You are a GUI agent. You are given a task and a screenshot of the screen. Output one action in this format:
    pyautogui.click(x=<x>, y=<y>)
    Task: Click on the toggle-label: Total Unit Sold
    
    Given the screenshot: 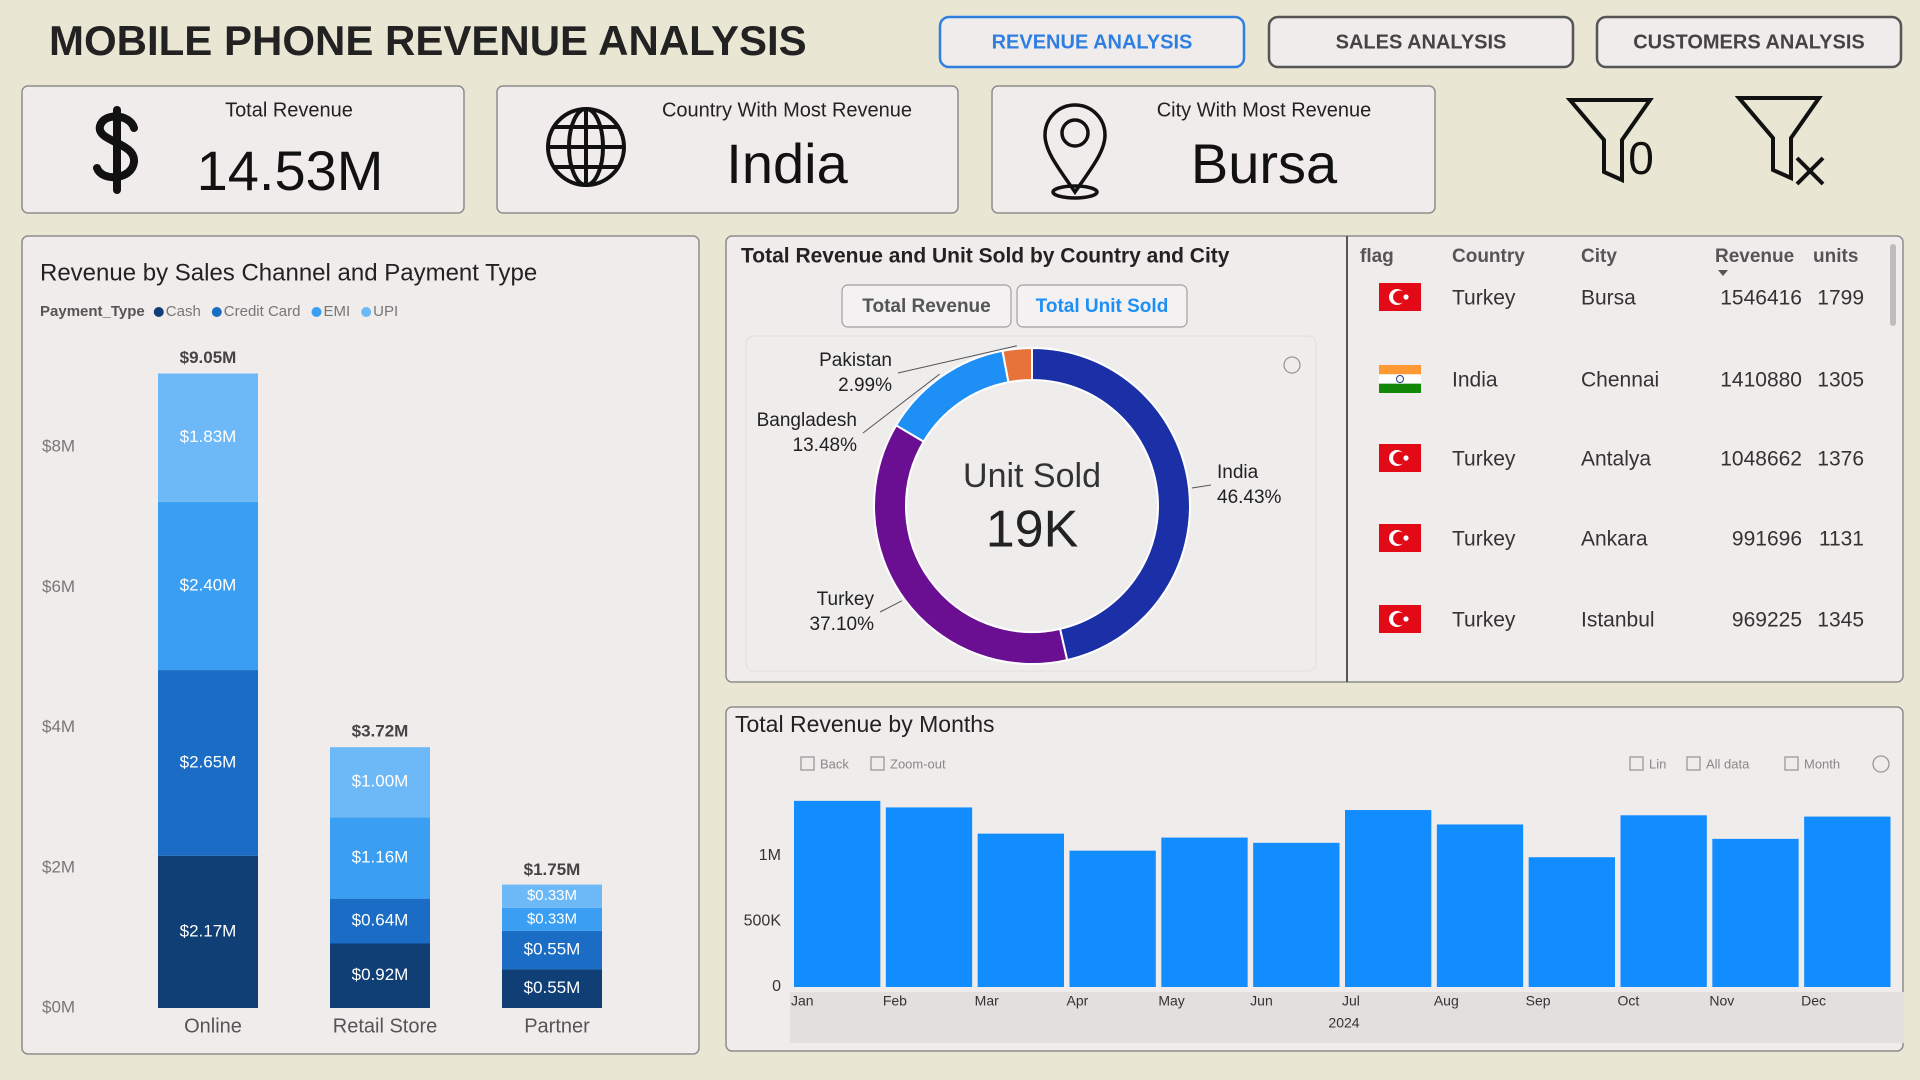 What is the action you would take?
    pyautogui.click(x=1102, y=306)
    